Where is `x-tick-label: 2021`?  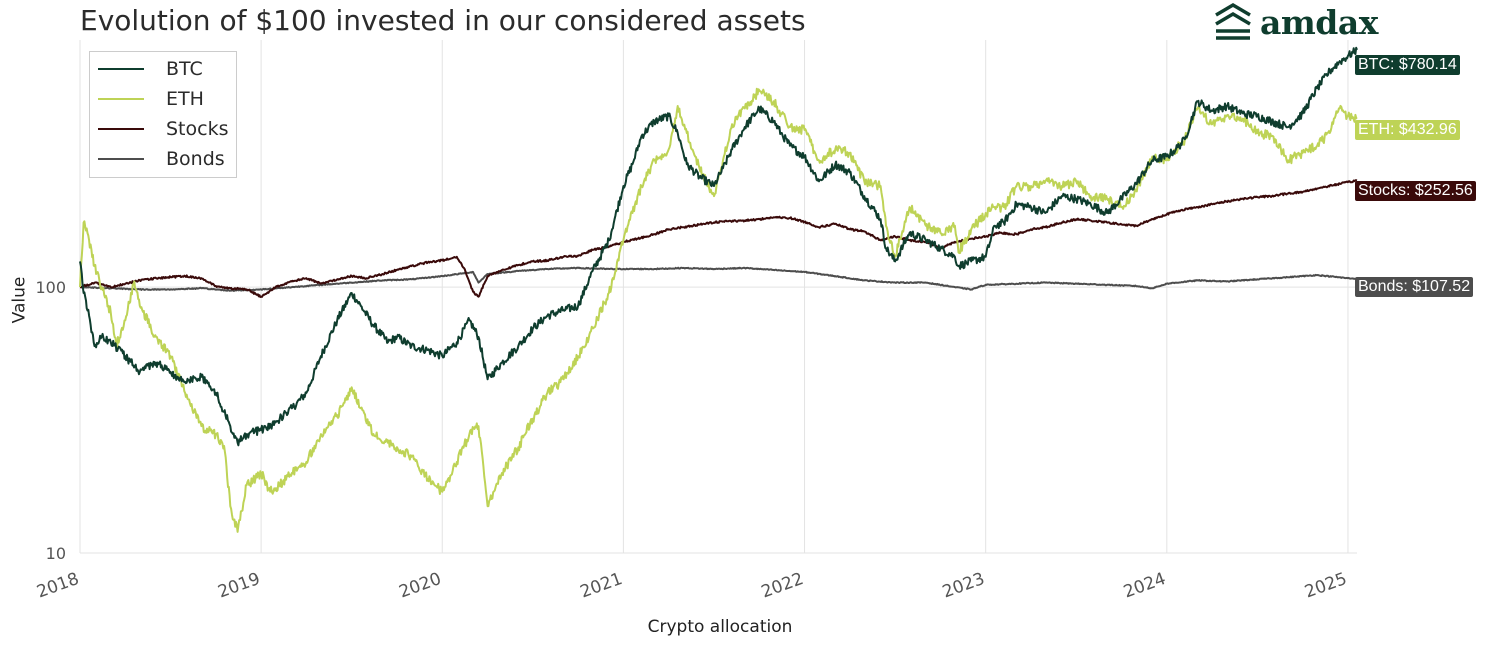
x-tick-label: 2021 is located at coordinates (601, 586).